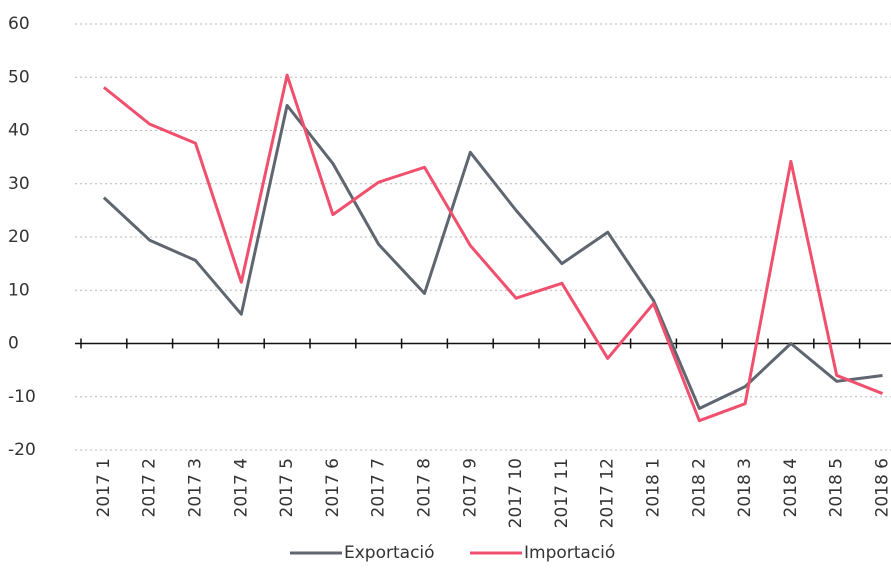 This screenshot has height=571, width=891. I want to click on x-tick-label: 2017 7, so click(379, 487).